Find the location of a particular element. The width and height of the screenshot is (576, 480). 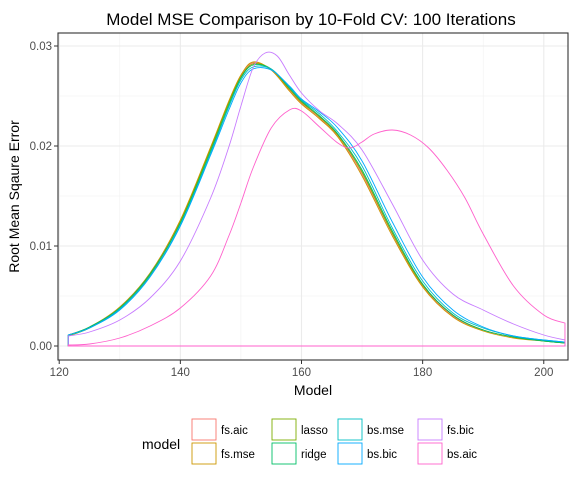

y-tick-label: 0.00 is located at coordinates (41, 347).